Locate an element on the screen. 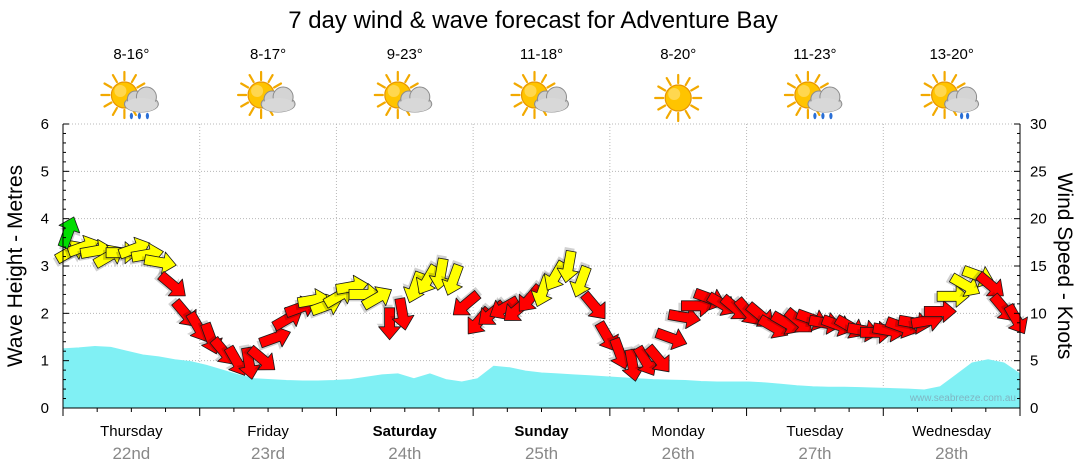 The width and height of the screenshot is (1080, 475). left-axis-label: Wave Height - Metres is located at coordinates (15, 266).